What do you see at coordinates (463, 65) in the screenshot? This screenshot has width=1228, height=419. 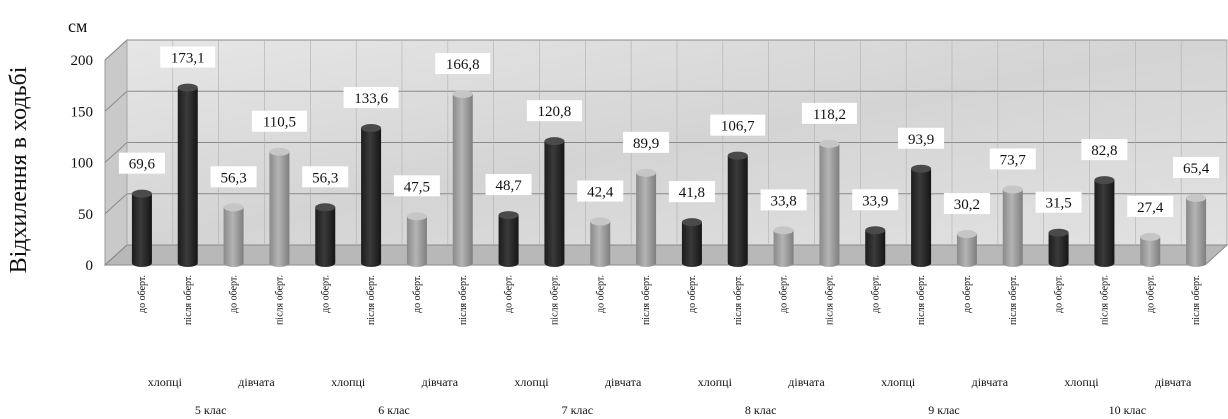 I see `data-label: 166,8` at bounding box center [463, 65].